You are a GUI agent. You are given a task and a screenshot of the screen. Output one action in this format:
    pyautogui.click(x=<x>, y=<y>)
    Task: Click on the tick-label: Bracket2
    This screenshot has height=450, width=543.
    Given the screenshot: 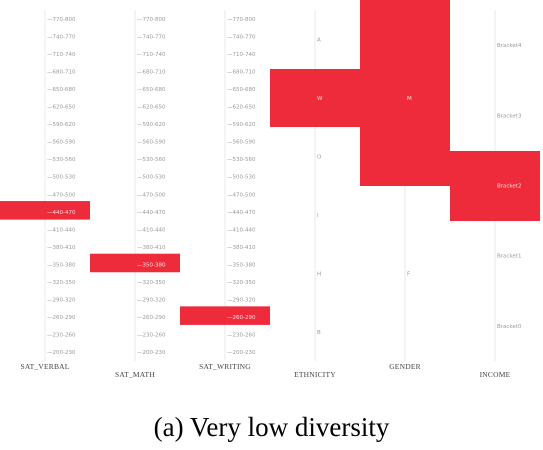 What is the action you would take?
    pyautogui.click(x=509, y=187)
    